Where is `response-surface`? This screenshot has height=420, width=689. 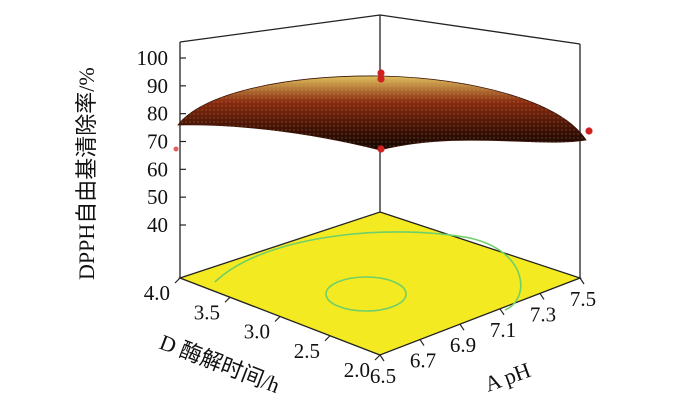
response-surface is located at coordinates (382, 113).